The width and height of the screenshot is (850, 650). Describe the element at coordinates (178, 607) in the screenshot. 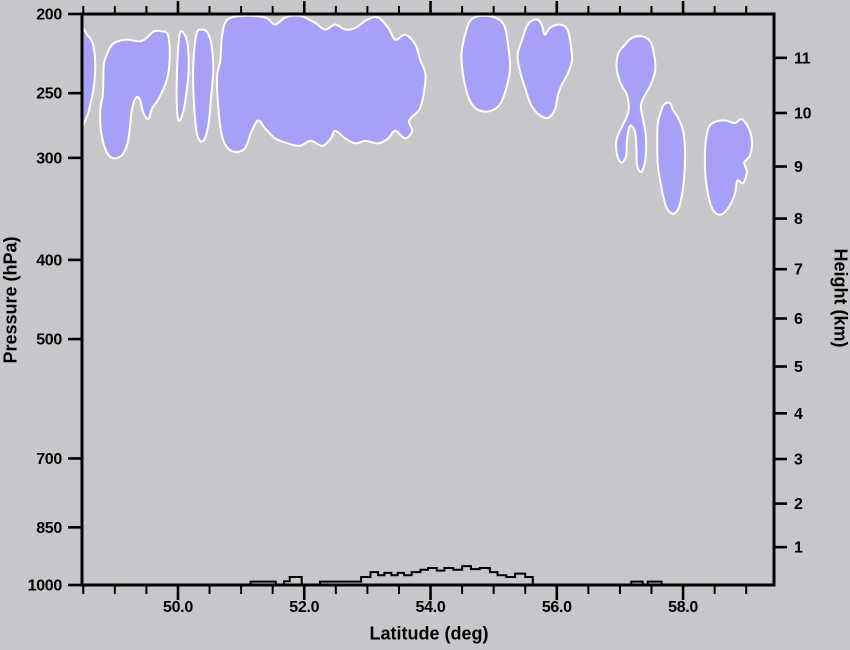

I see `x-tick-label: 50.0` at that location.